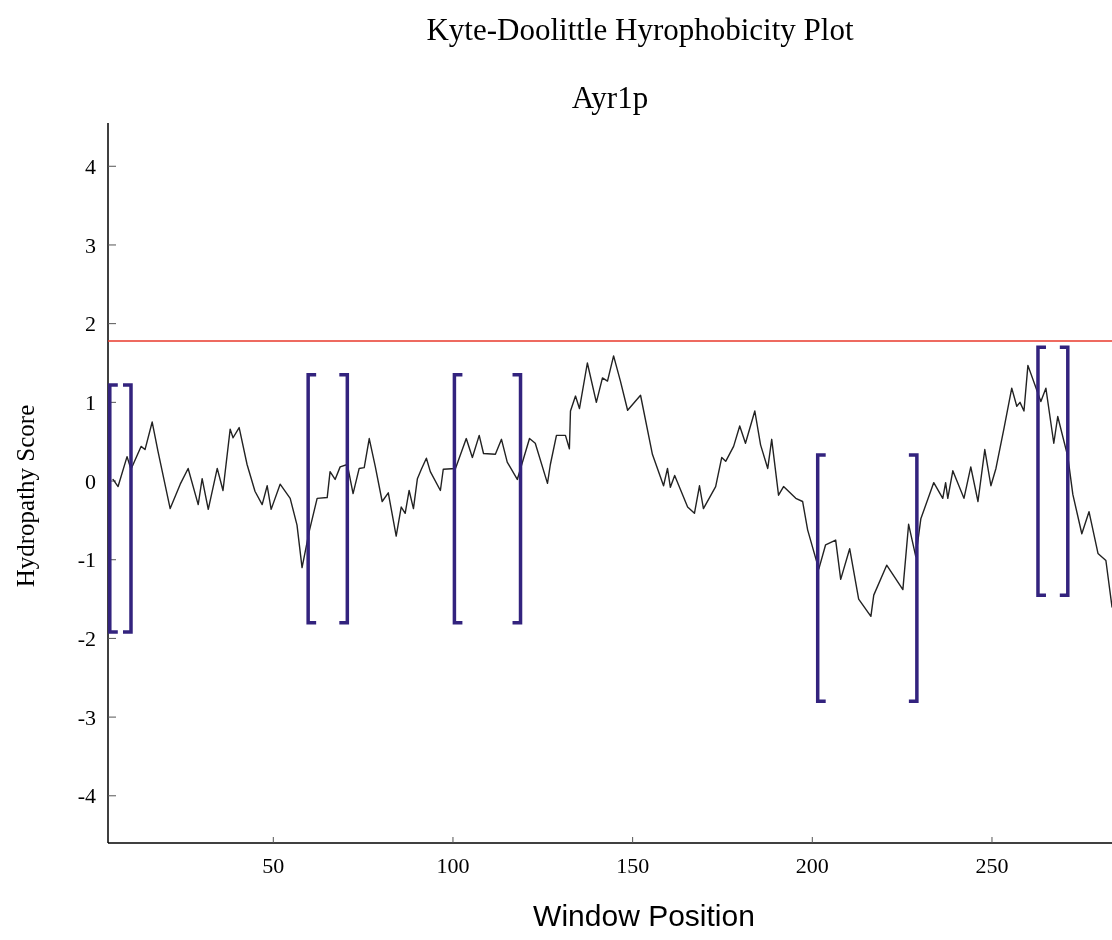  I want to click on x-tick-label: 150, so click(633, 865).